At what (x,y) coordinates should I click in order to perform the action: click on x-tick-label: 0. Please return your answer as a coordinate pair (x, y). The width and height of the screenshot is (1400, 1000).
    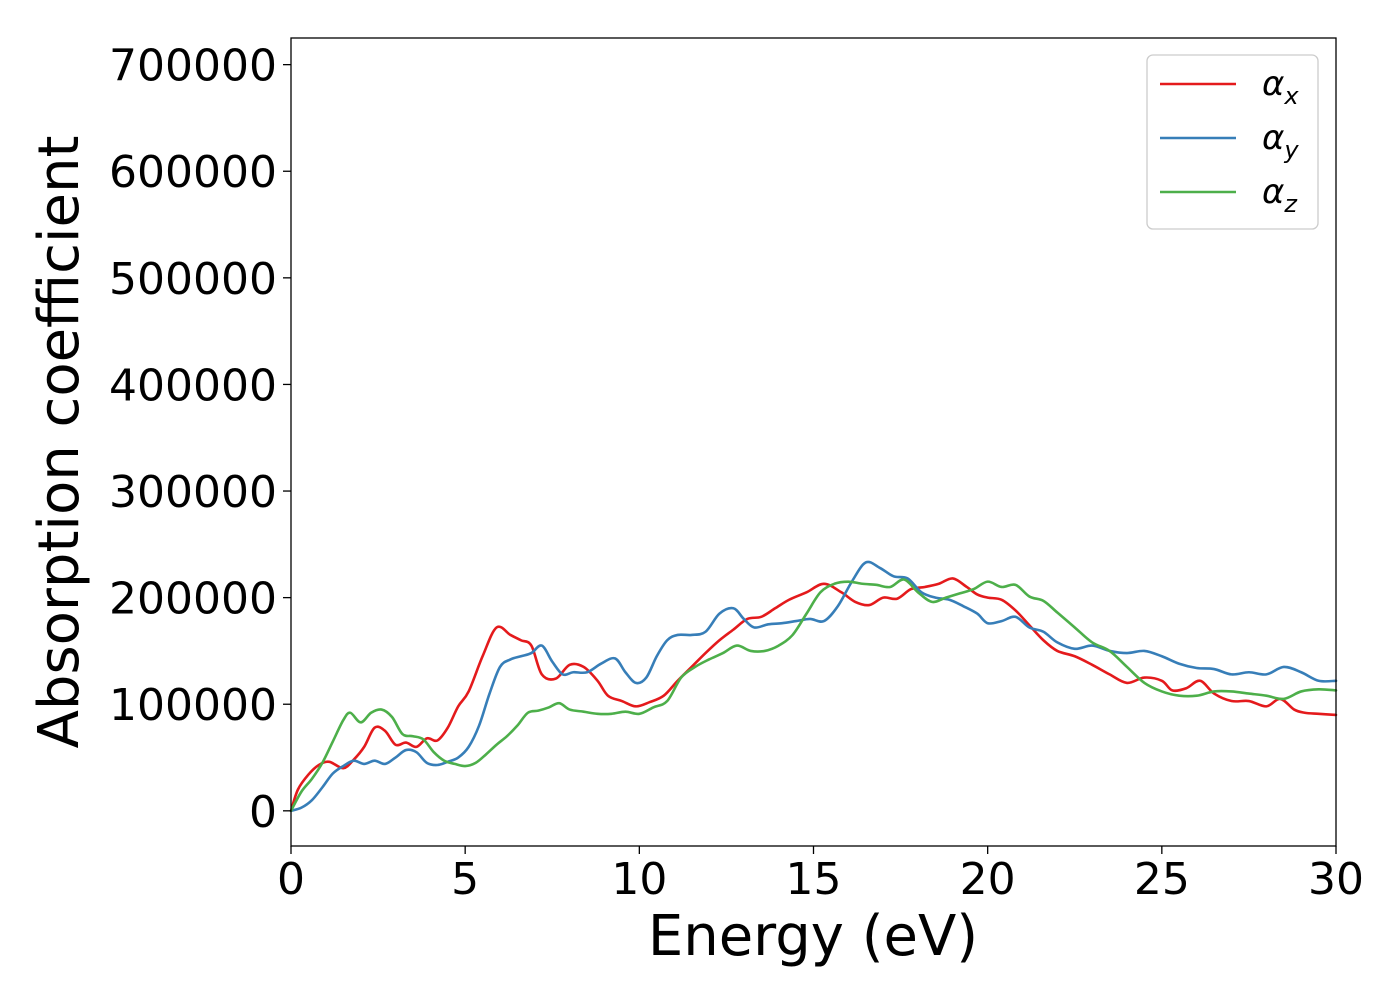
    Looking at the image, I should click on (291, 879).